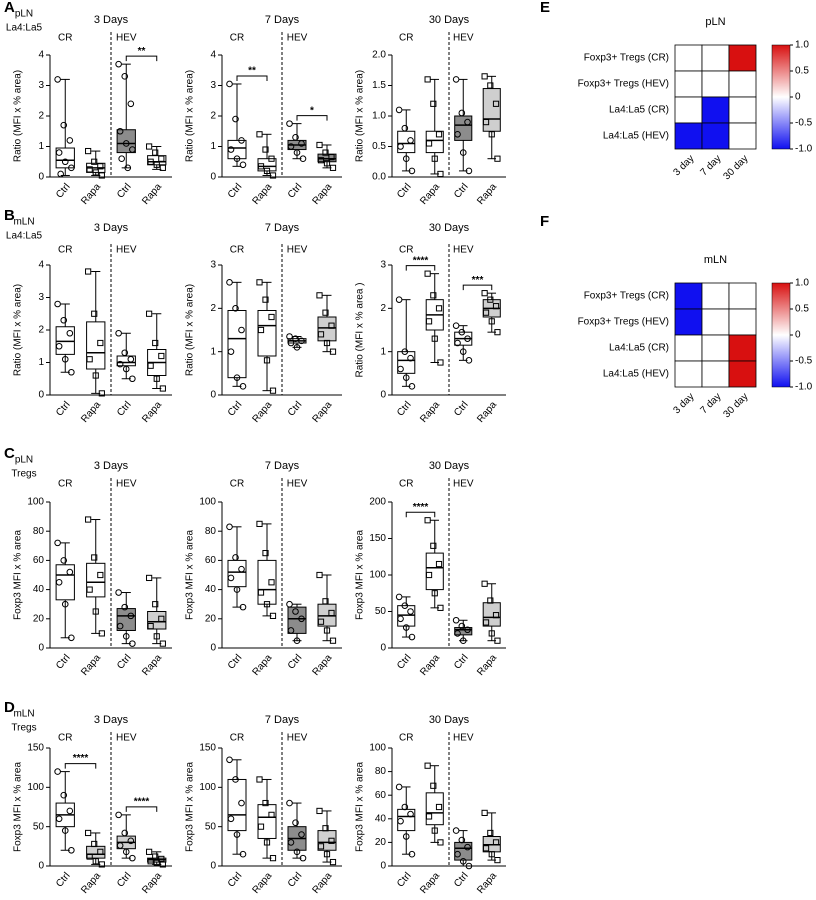 Image resolution: width=816 pixels, height=900 pixels. Describe the element at coordinates (804, 123) in the screenshot. I see `colorbar-tick-label: -0.5` at that location.